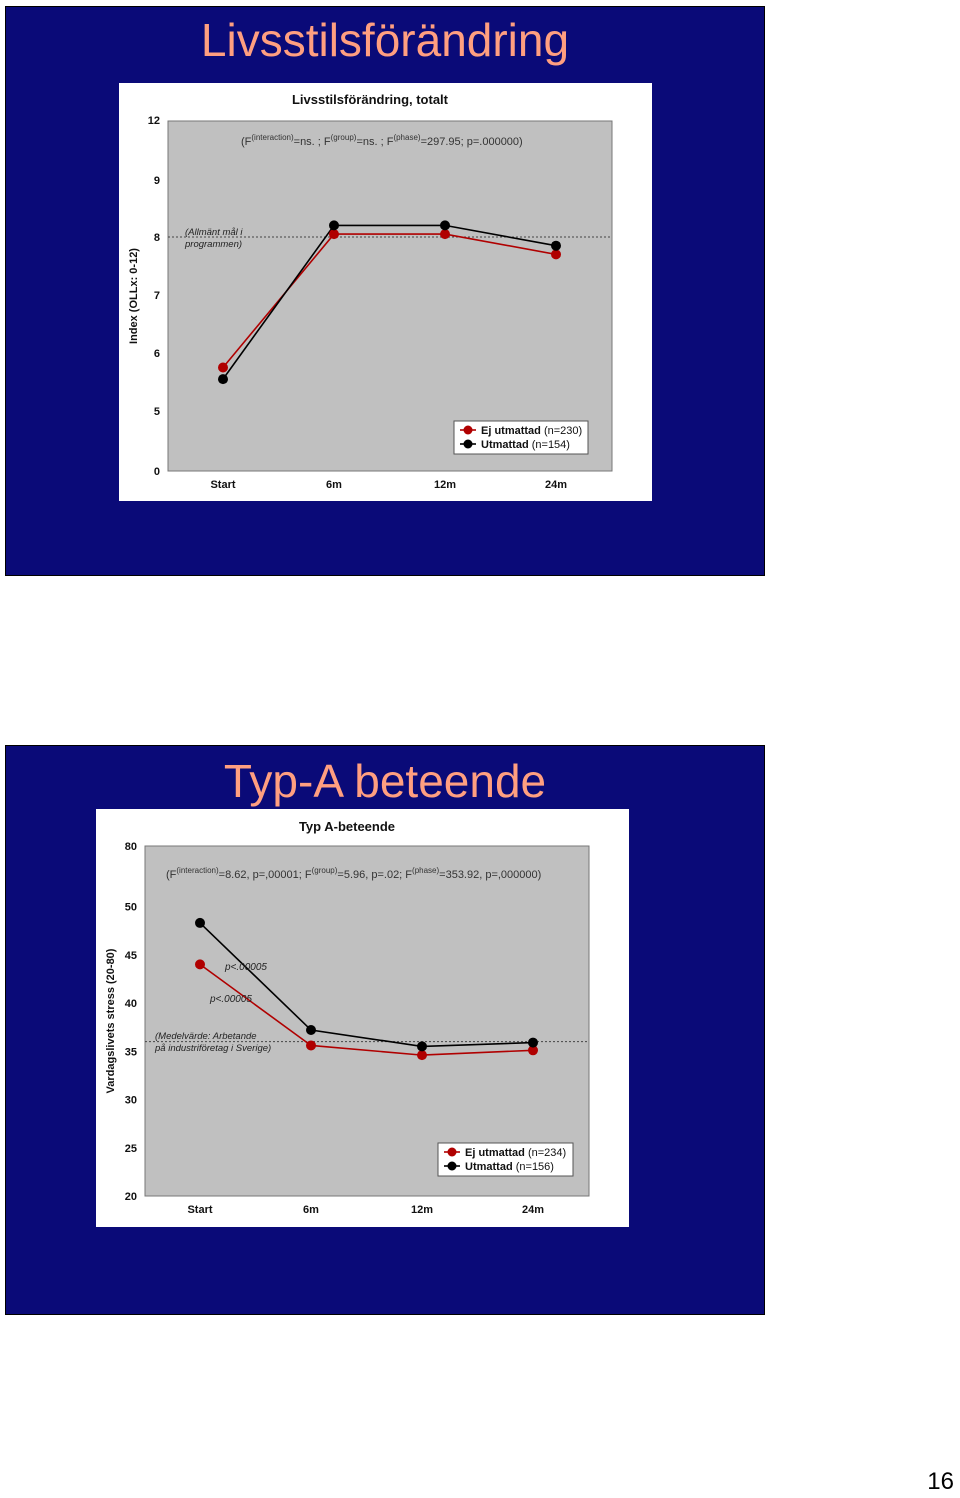 This screenshot has width=960, height=1498. What do you see at coordinates (131, 908) in the screenshot?
I see `y-tick-label: 50` at bounding box center [131, 908].